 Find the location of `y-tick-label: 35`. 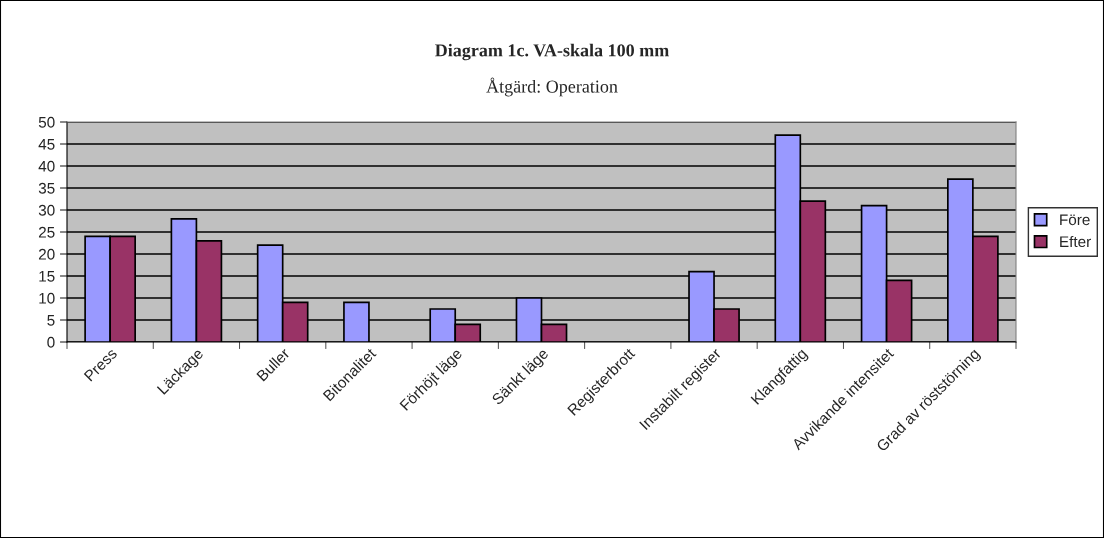

y-tick-label: 35 is located at coordinates (46, 188).